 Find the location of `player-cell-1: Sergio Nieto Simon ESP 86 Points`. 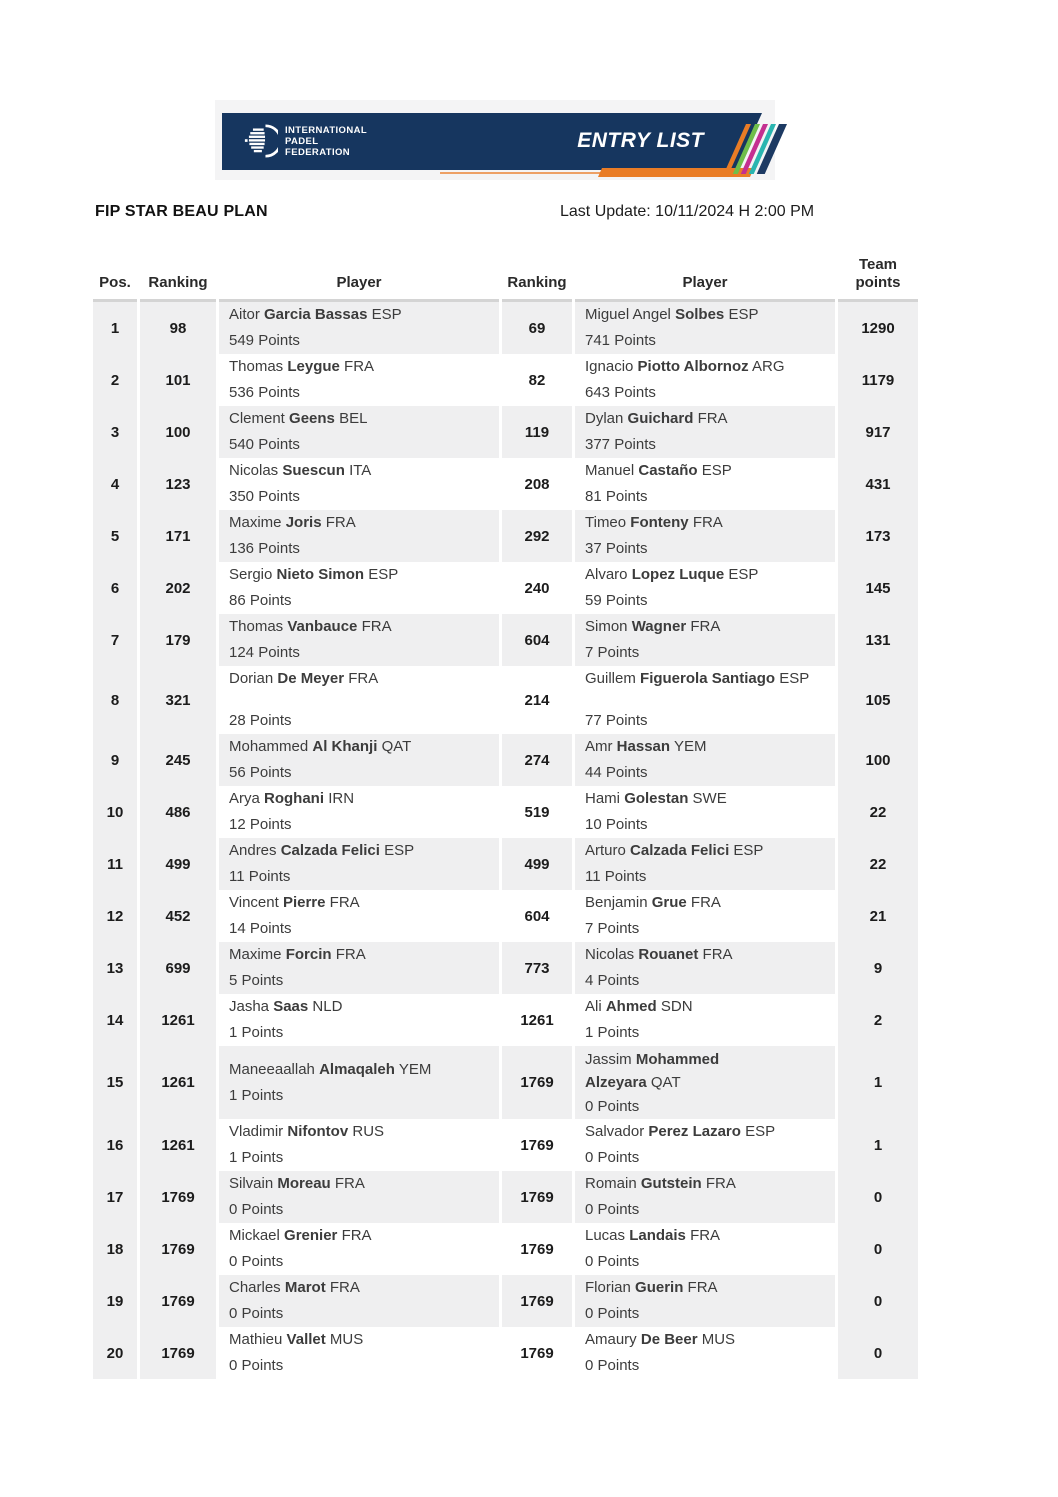

player-cell-1: Sergio Nieto Simon ESP 86 Points is located at coordinates (359, 588).